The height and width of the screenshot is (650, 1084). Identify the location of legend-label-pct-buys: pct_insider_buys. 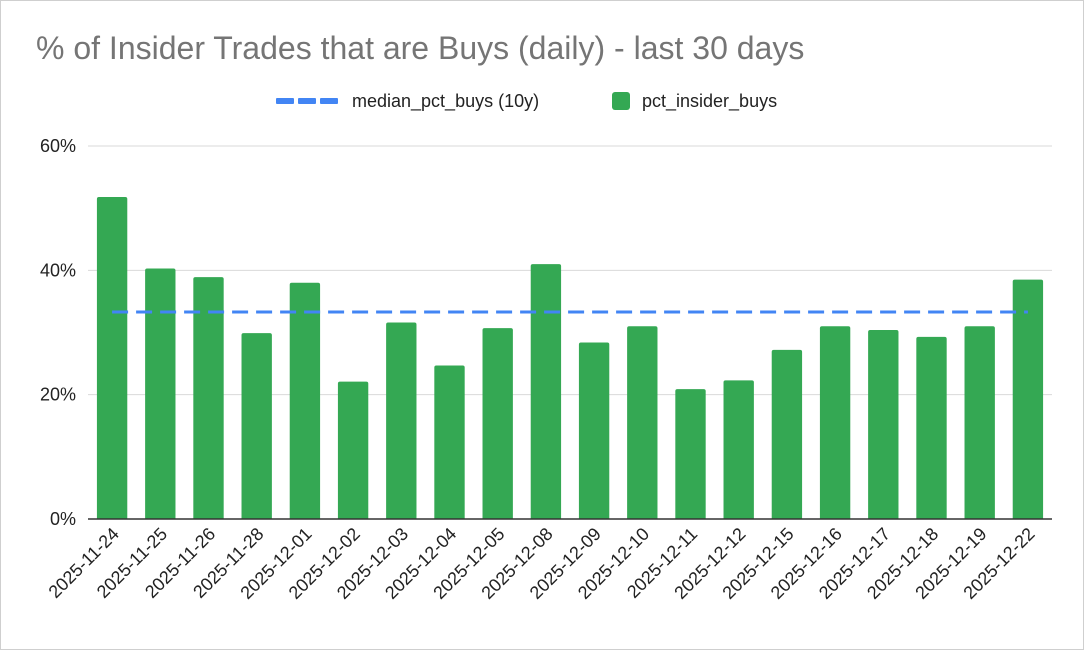
(710, 100).